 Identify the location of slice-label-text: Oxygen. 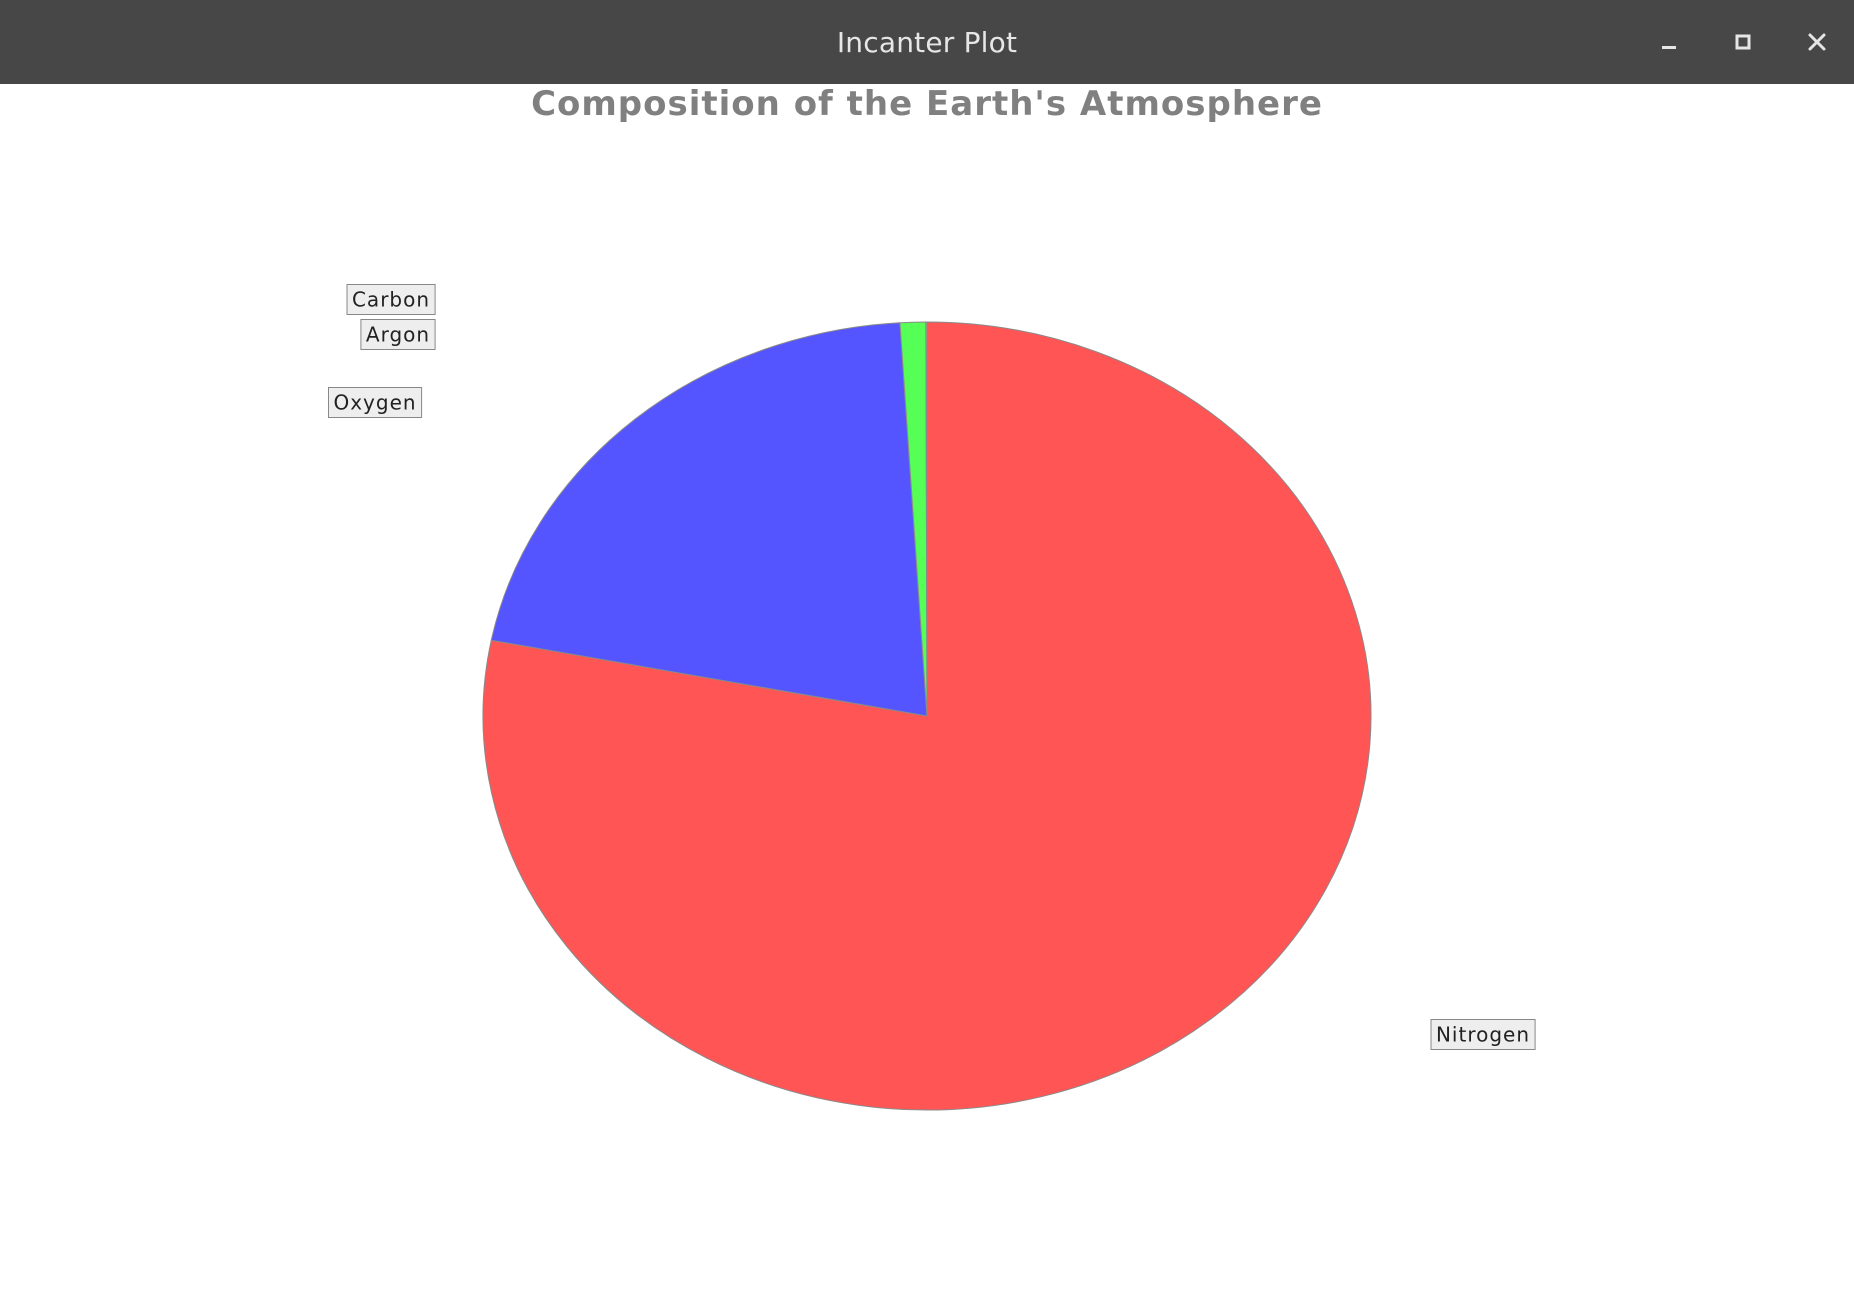
(374, 403).